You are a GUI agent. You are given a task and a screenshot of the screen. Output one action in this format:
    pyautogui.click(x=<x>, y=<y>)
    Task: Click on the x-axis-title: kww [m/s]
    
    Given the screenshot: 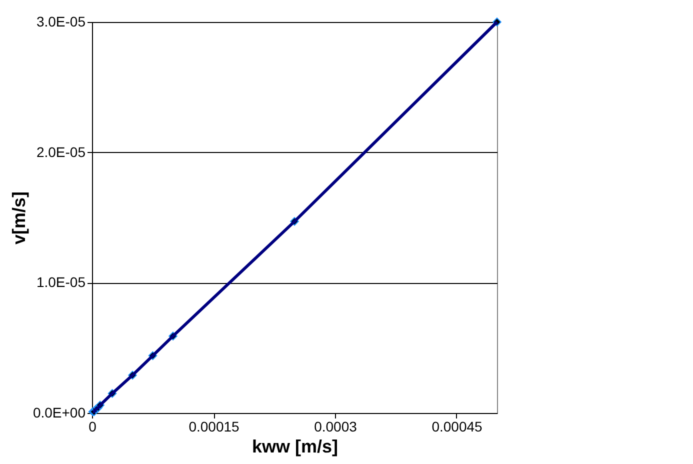 What is the action you would take?
    pyautogui.click(x=295, y=446)
    